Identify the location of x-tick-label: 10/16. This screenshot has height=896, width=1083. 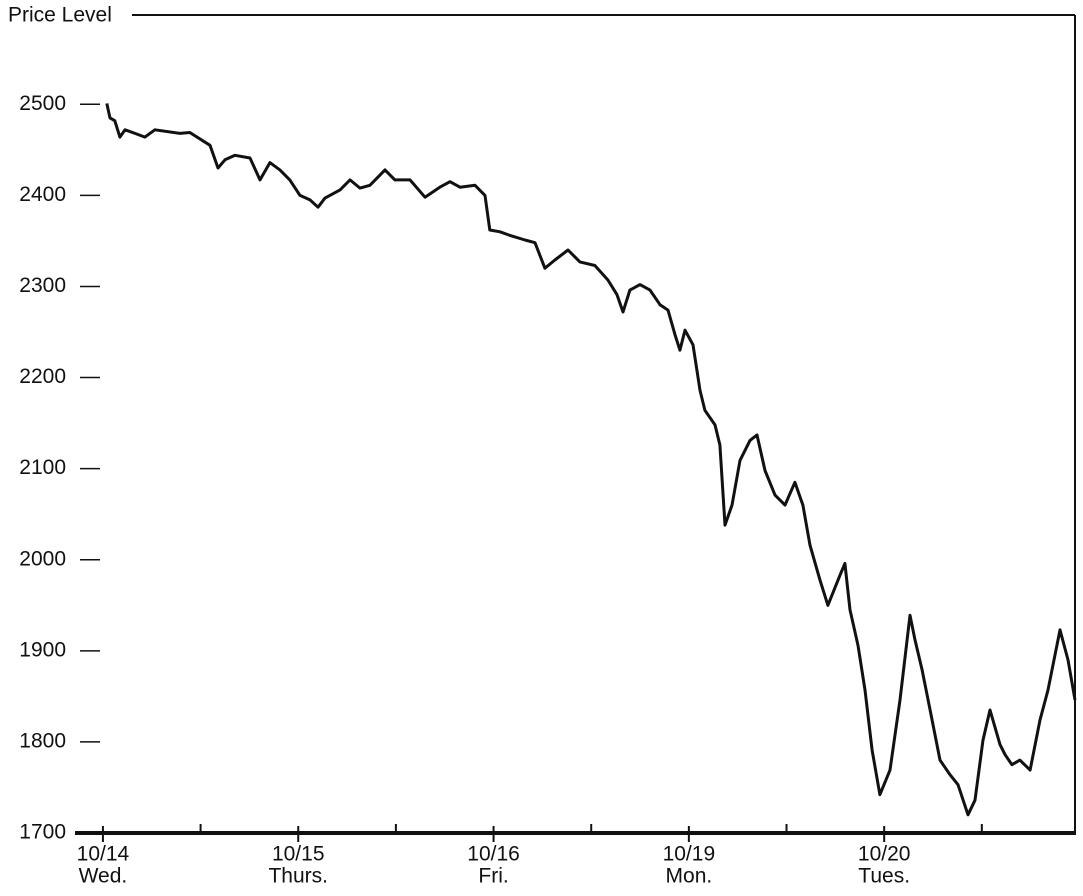
(493, 854).